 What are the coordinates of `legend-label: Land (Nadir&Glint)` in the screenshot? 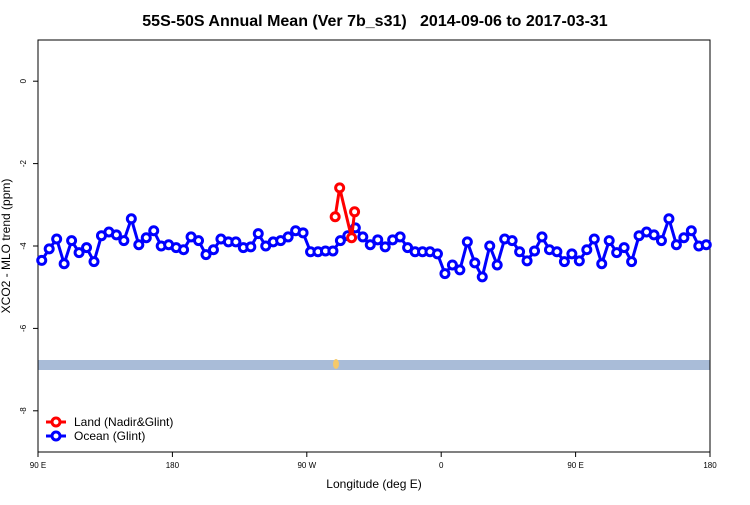 It's located at (123, 422).